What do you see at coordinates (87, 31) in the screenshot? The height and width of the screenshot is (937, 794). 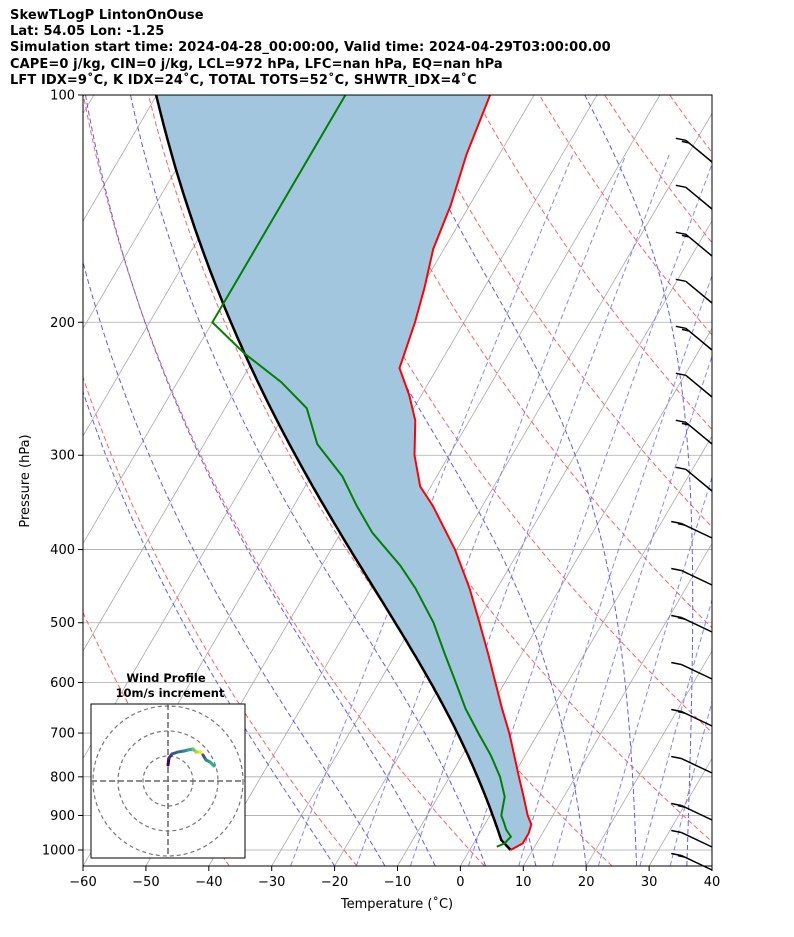 I see `chart-title-location: Lat: 54.05 Lon: -1.25` at bounding box center [87, 31].